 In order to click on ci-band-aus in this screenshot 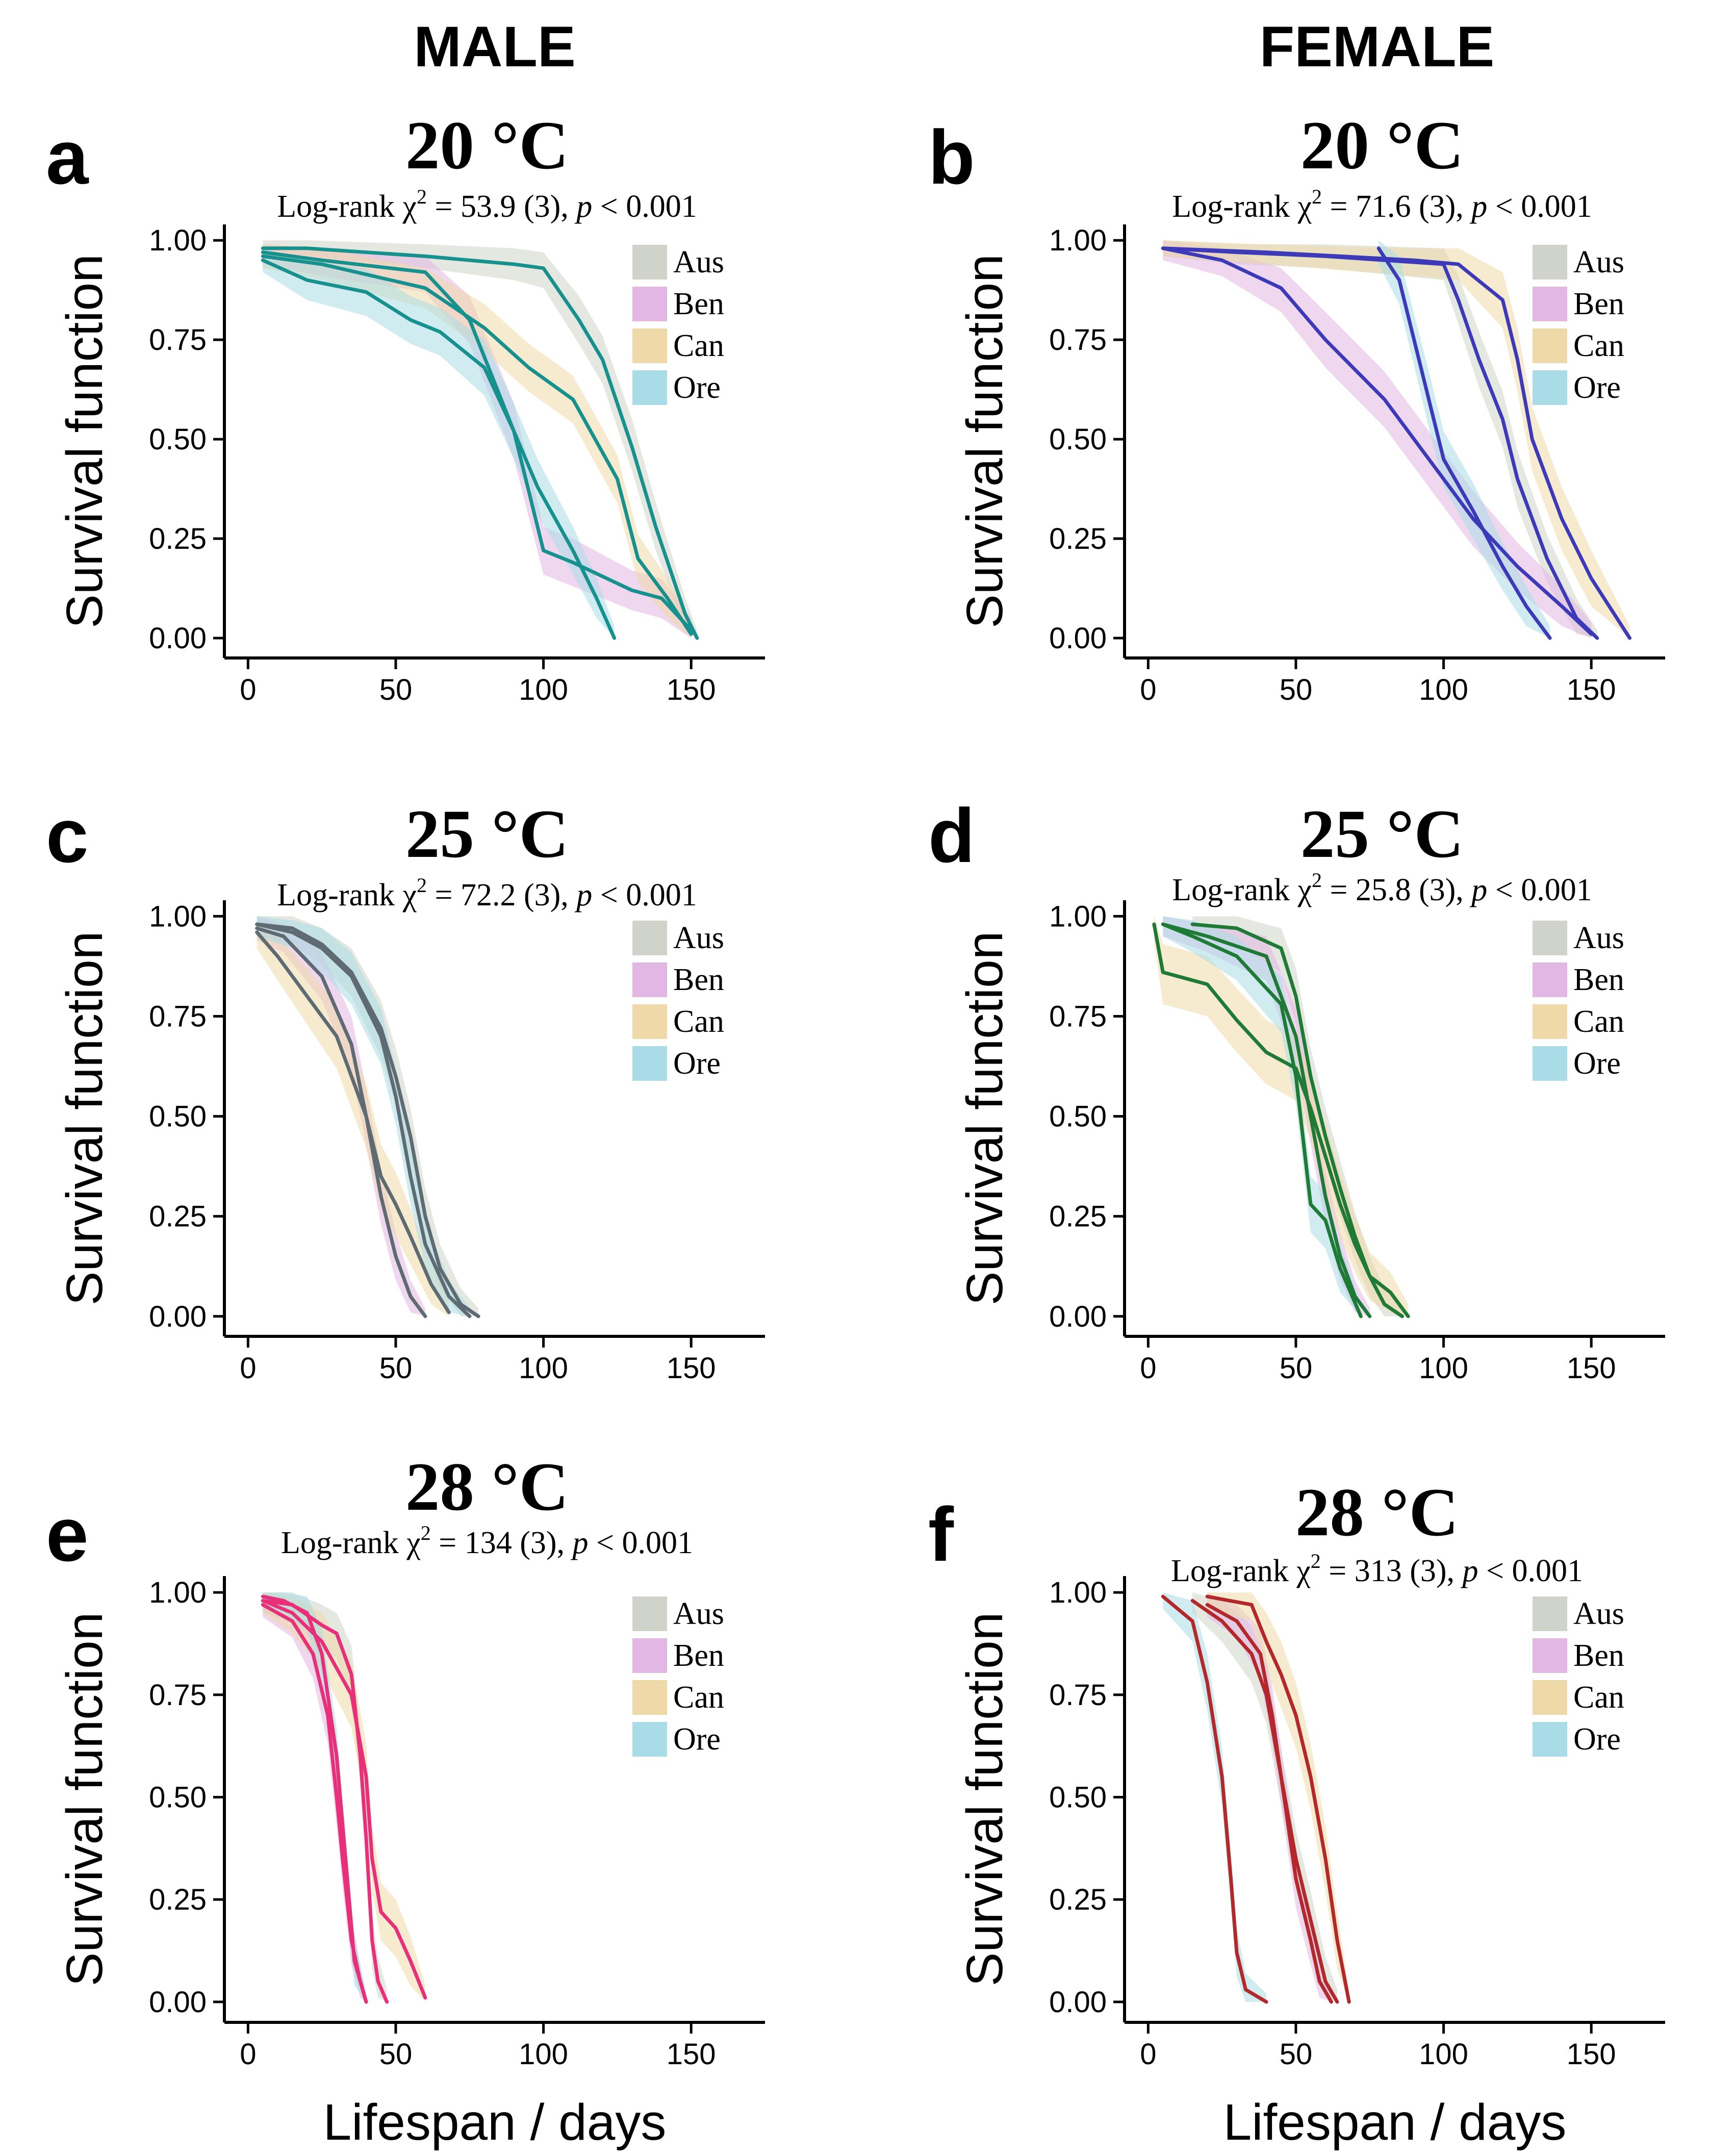, I will do `click(1380, 439)`.